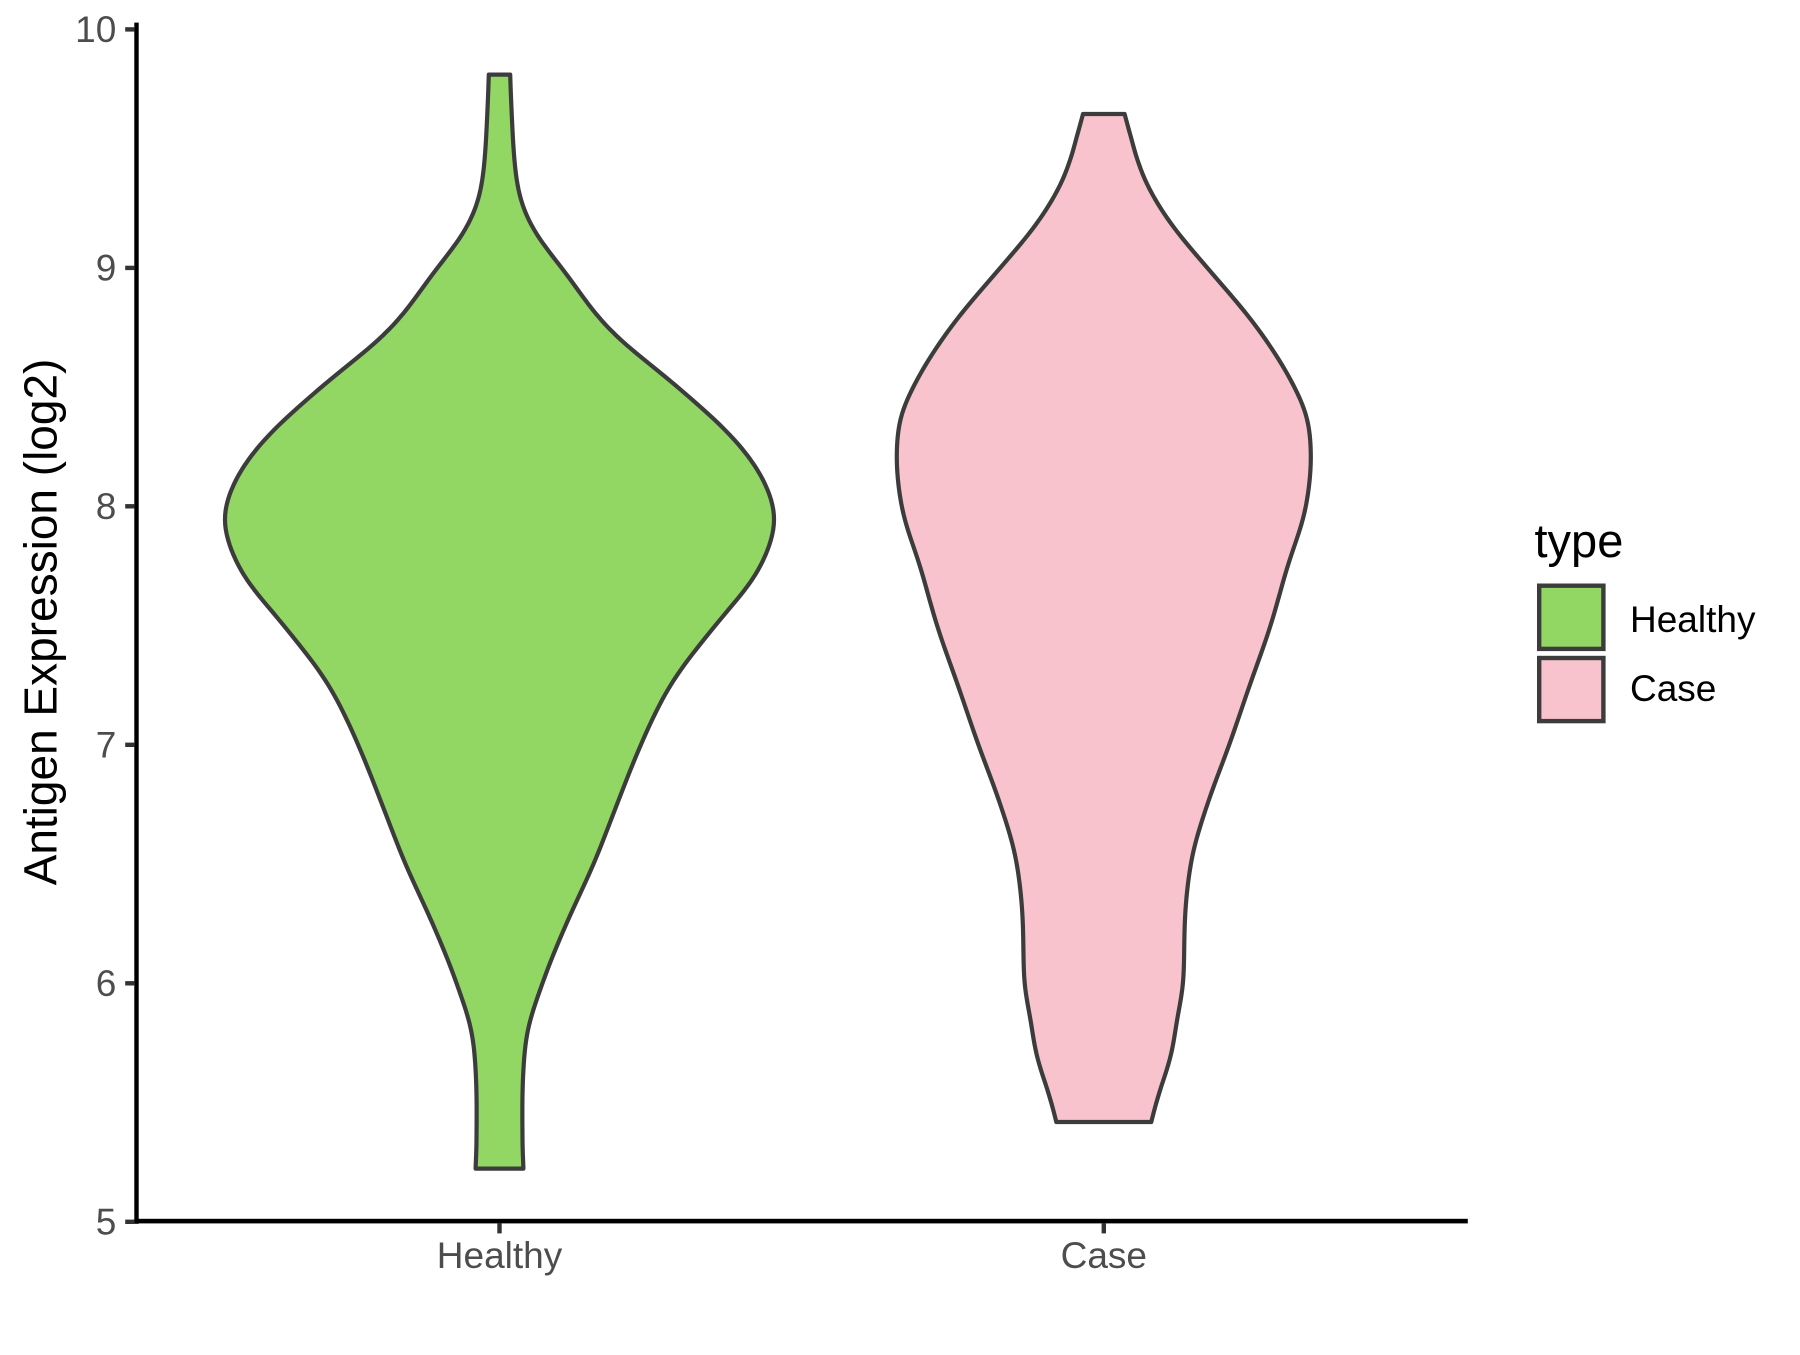  I want to click on svg-text: 9, so click(106, 268).